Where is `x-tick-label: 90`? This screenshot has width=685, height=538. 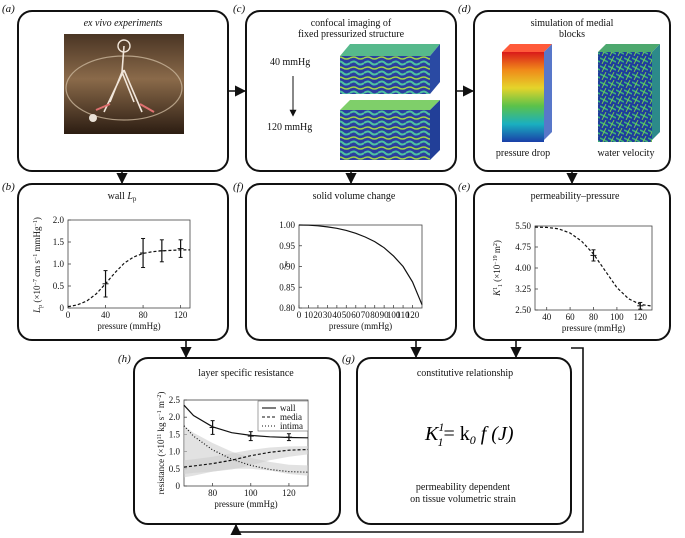 x-tick-label: 90 is located at coordinates (385, 315).